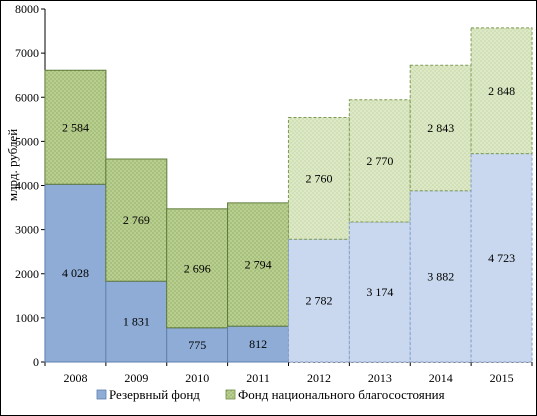  I want to click on data-label-reserve-fund: 4 028, so click(75, 273).